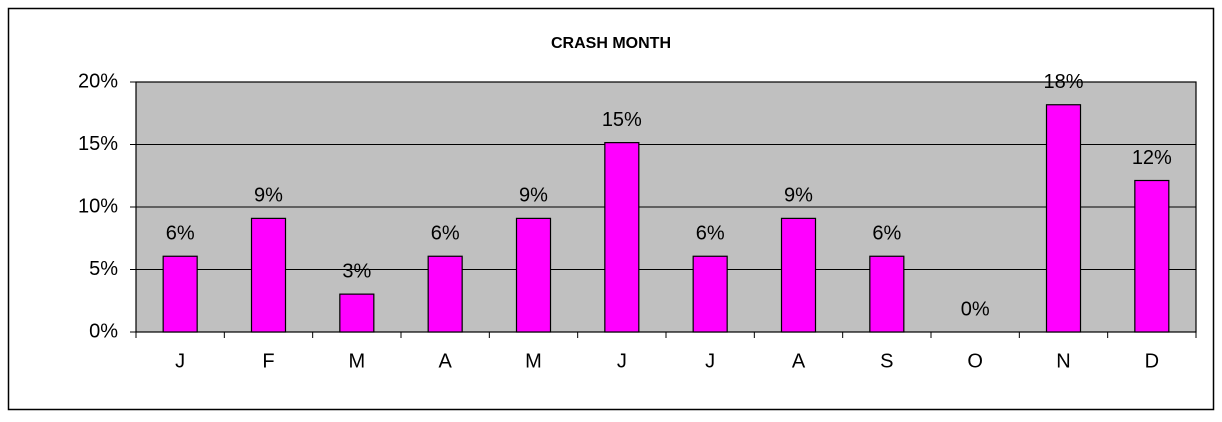 This screenshot has width=1222, height=422. Describe the element at coordinates (975, 361) in the screenshot. I see `x-tick-label: O` at that location.